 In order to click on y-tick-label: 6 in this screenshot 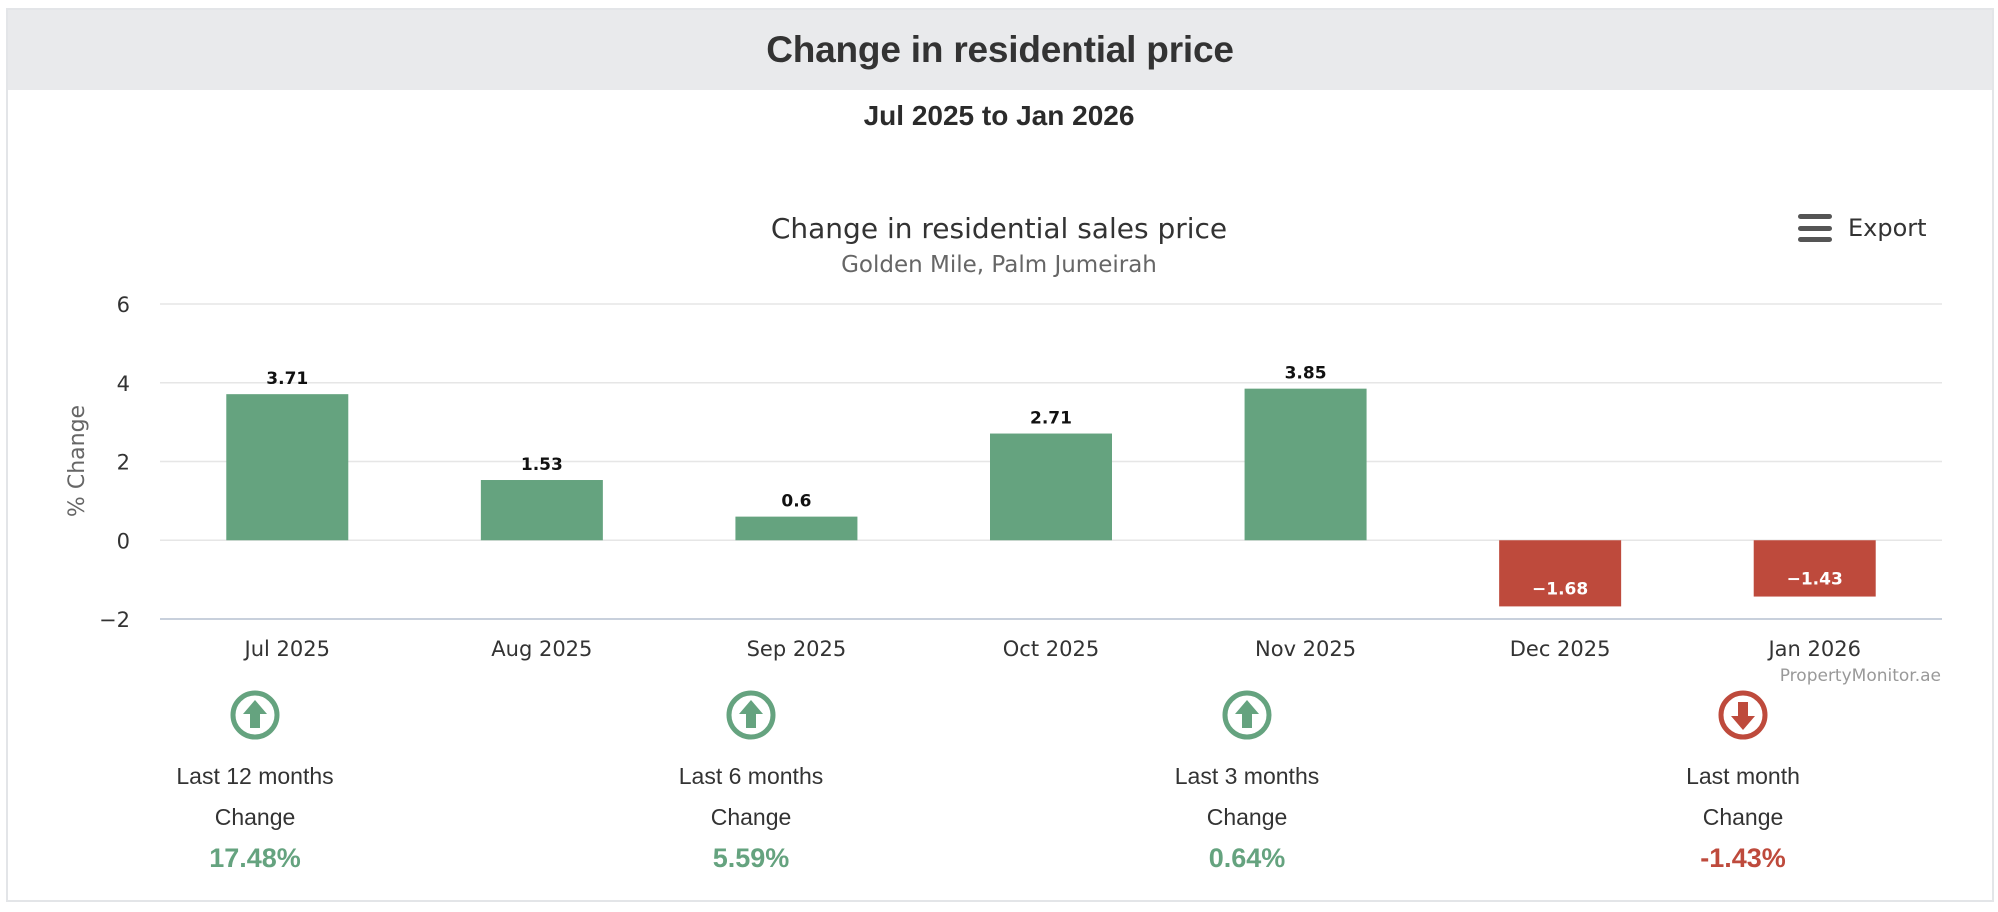, I will do `click(123, 305)`.